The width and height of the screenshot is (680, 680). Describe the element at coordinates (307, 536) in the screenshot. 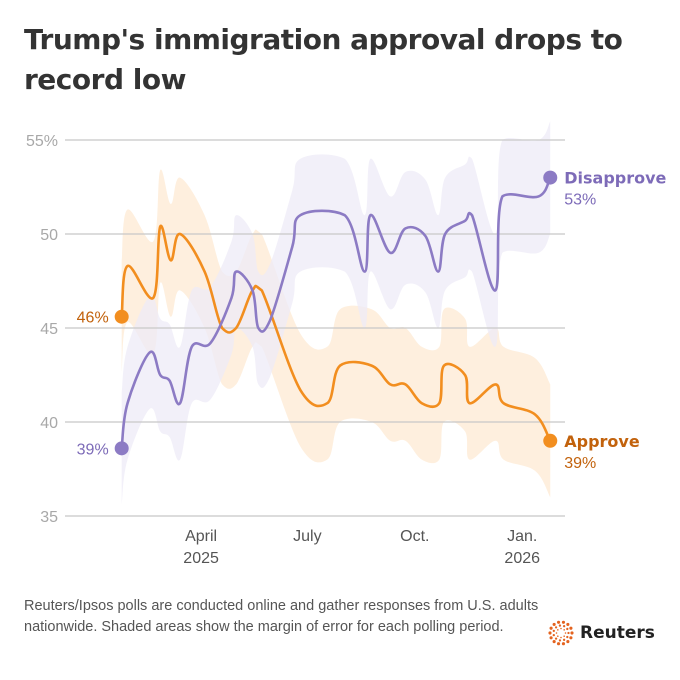

I see `x-tick-label: July` at that location.